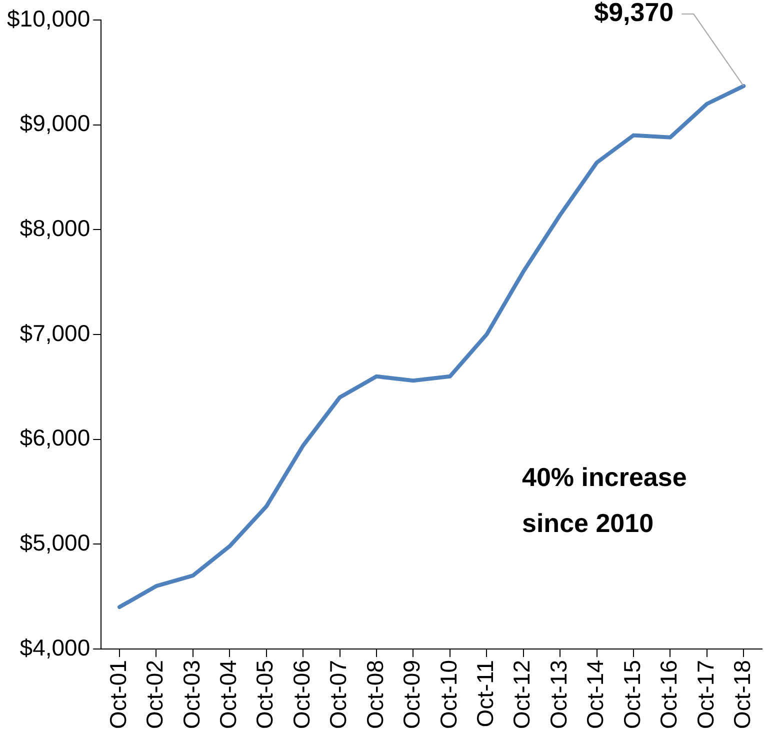 The image size is (782, 736). Describe the element at coordinates (604, 500) in the screenshot. I see `annotation: 40% increase since 2010` at that location.